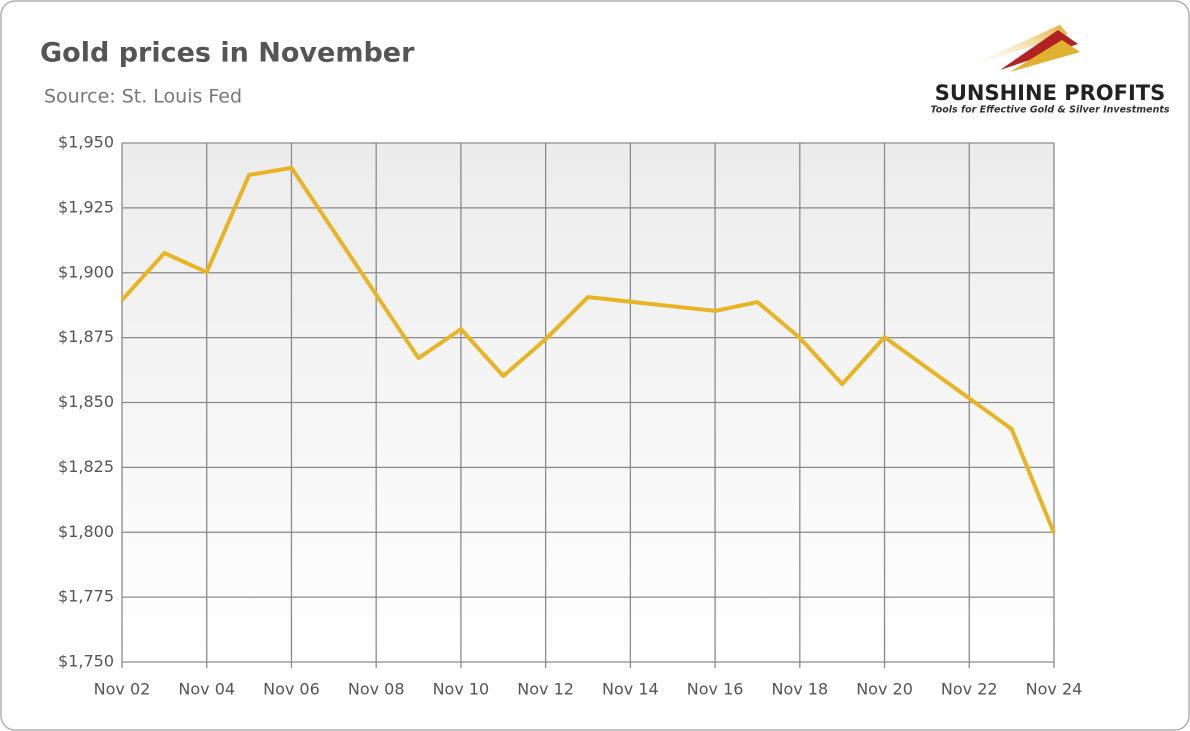 The width and height of the screenshot is (1190, 731). I want to click on y-tick-label: $1,875, so click(86, 336).